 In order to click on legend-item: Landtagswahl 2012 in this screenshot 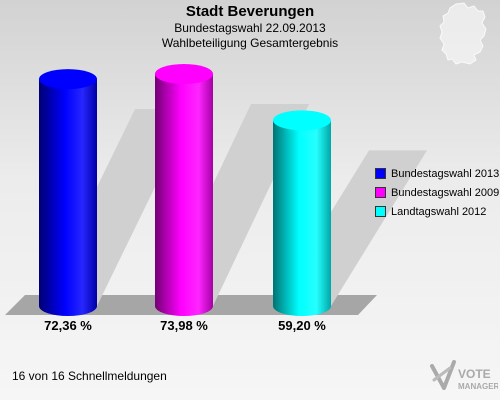, I will do `click(437, 211)`.